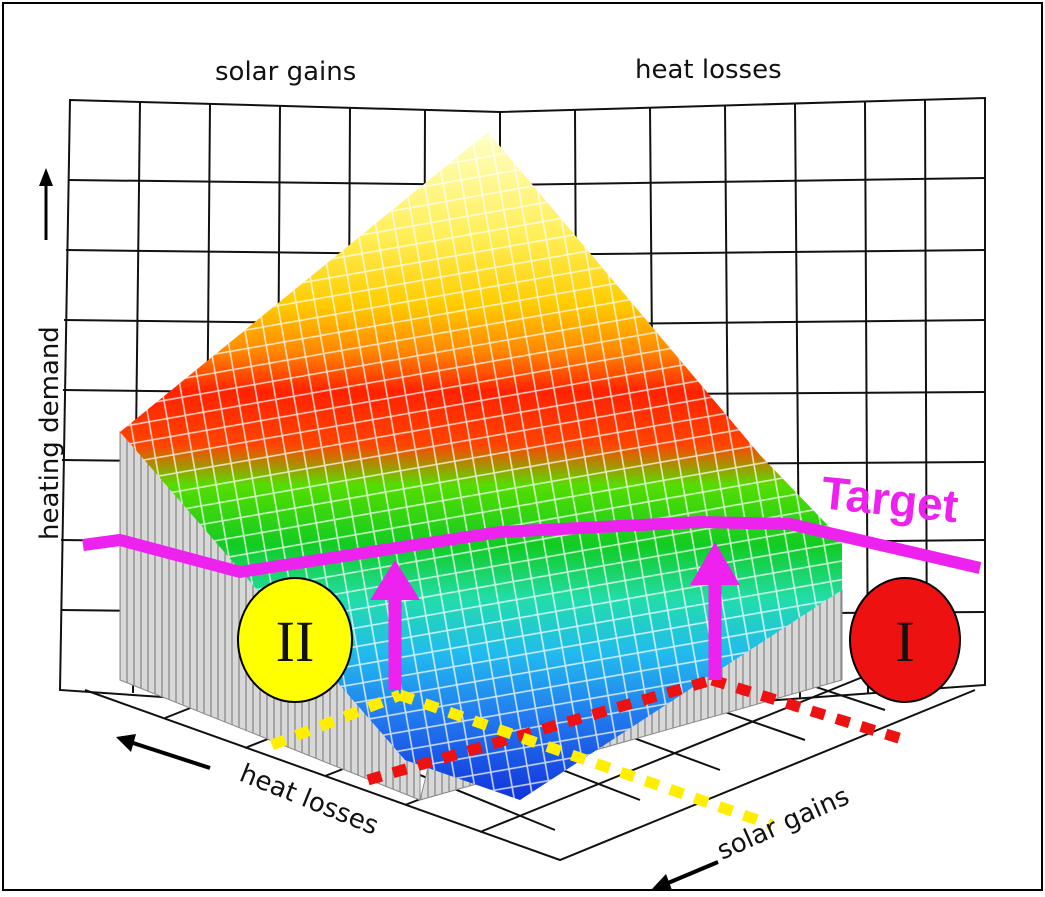 The height and width of the screenshot is (897, 1045). I want to click on marker-one: I, so click(905, 640).